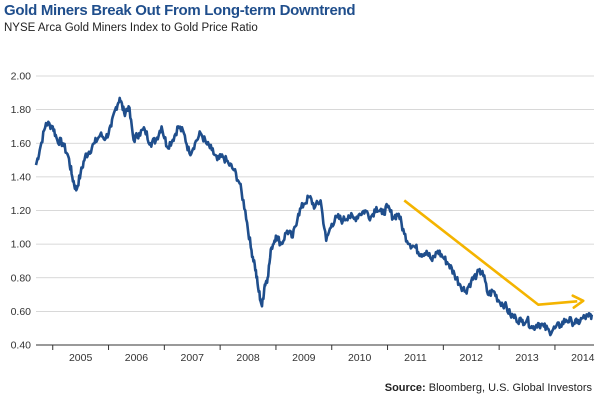 The width and height of the screenshot is (600, 400). I want to click on x-tick-label: 2007, so click(193, 358).